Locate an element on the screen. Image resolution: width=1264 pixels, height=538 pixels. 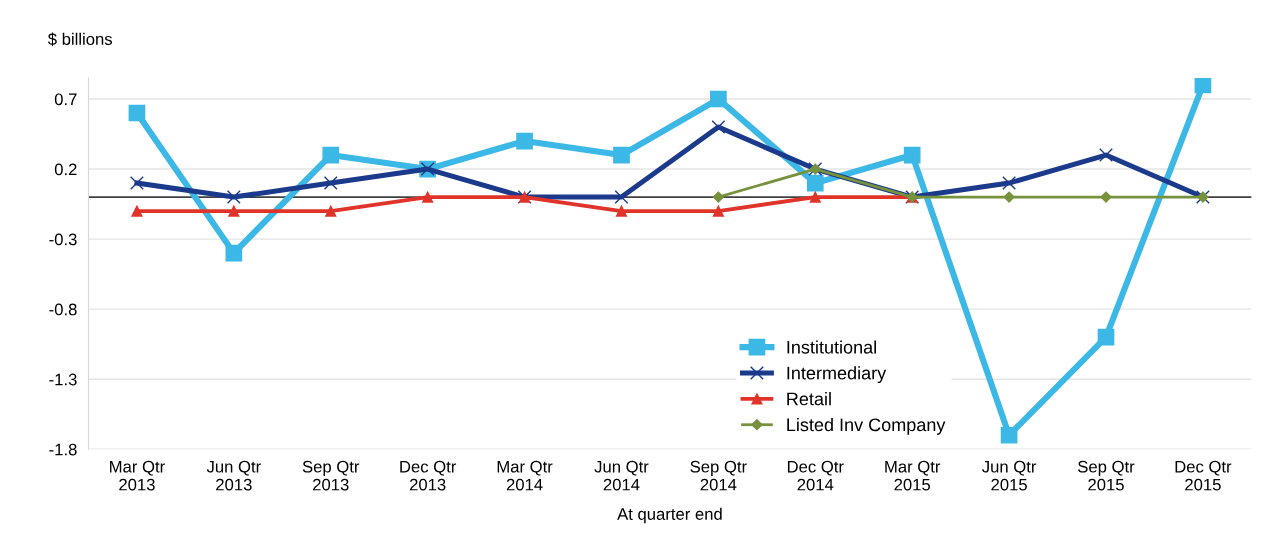
legend-label: Retail is located at coordinates (809, 399).